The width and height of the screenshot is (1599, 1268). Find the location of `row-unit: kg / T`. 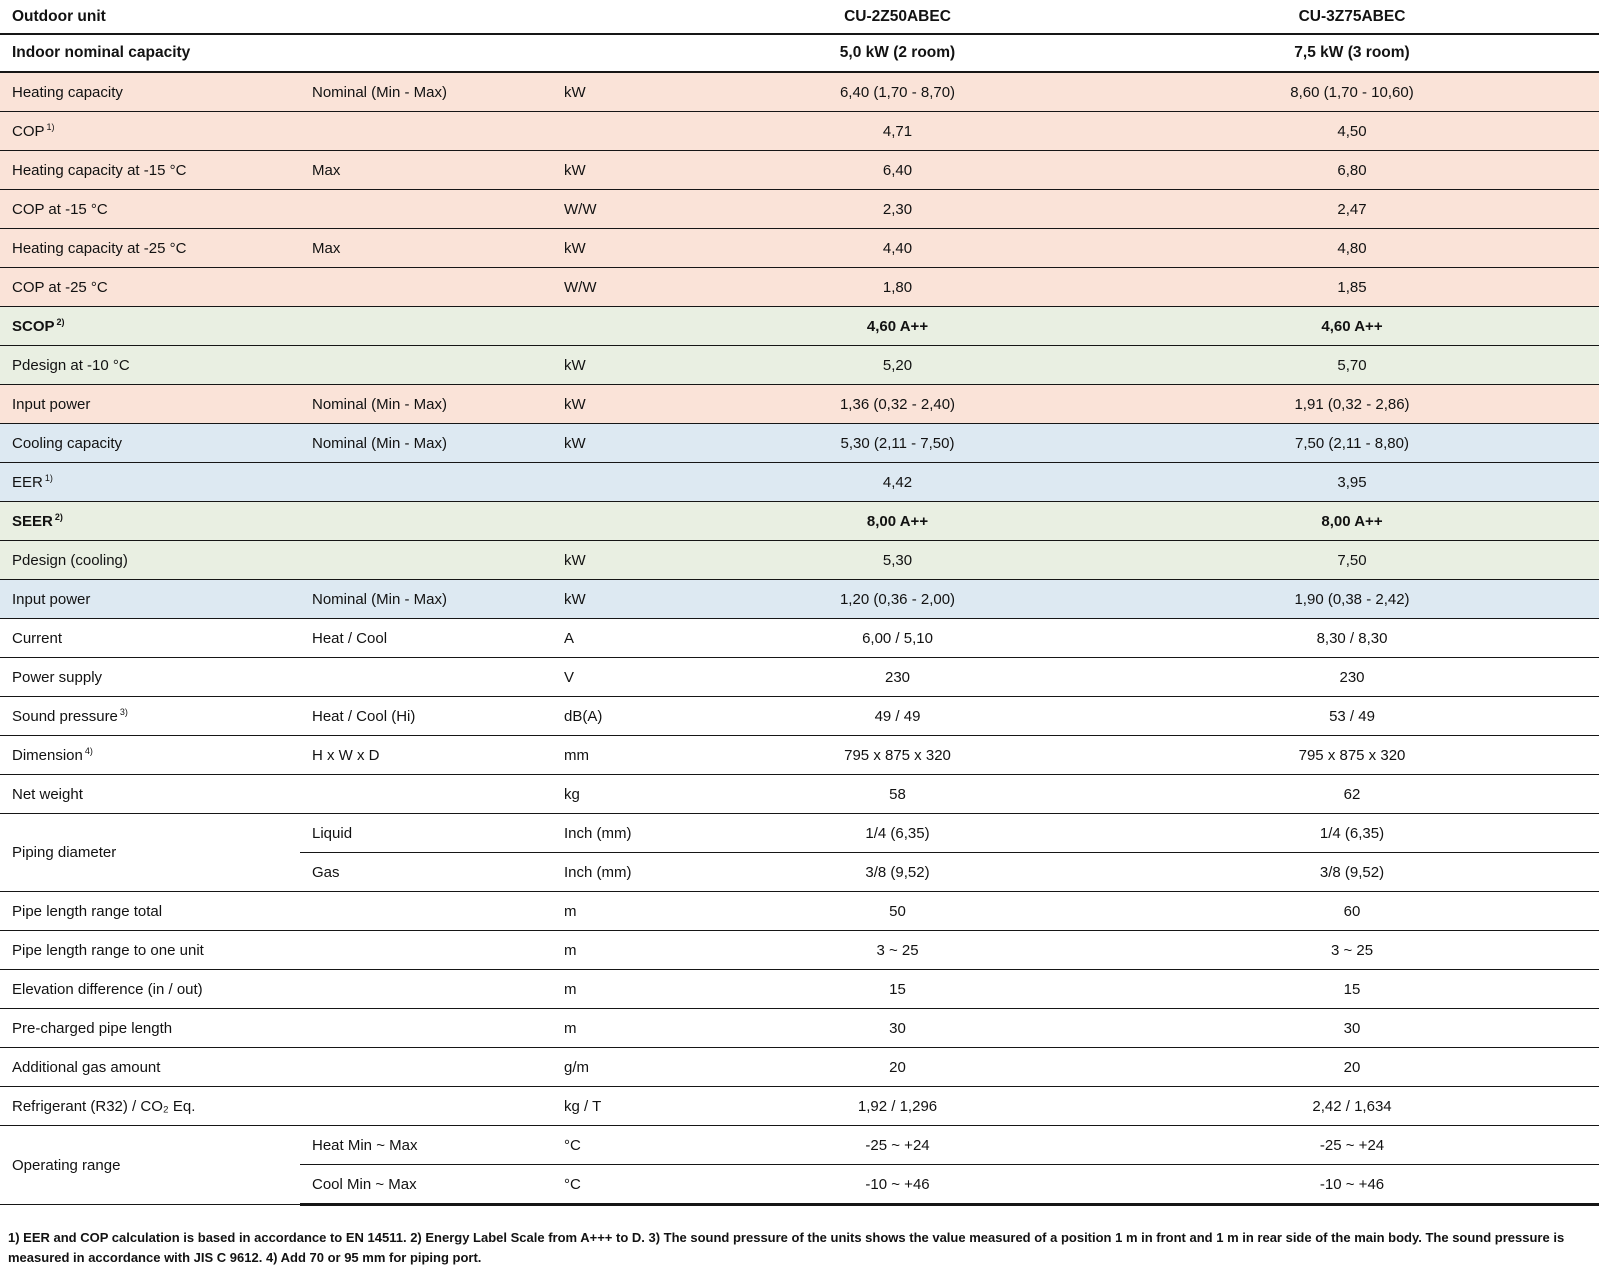

row-unit: kg / T is located at coordinates (621, 1106).